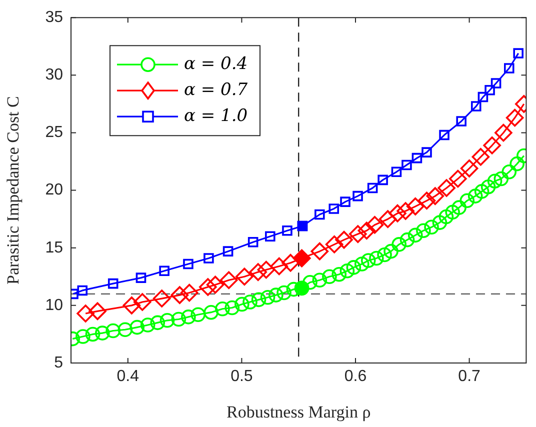 This screenshot has height=427, width=536. What do you see at coordinates (54, 305) in the screenshot?
I see `y-tick-label: 10` at bounding box center [54, 305].